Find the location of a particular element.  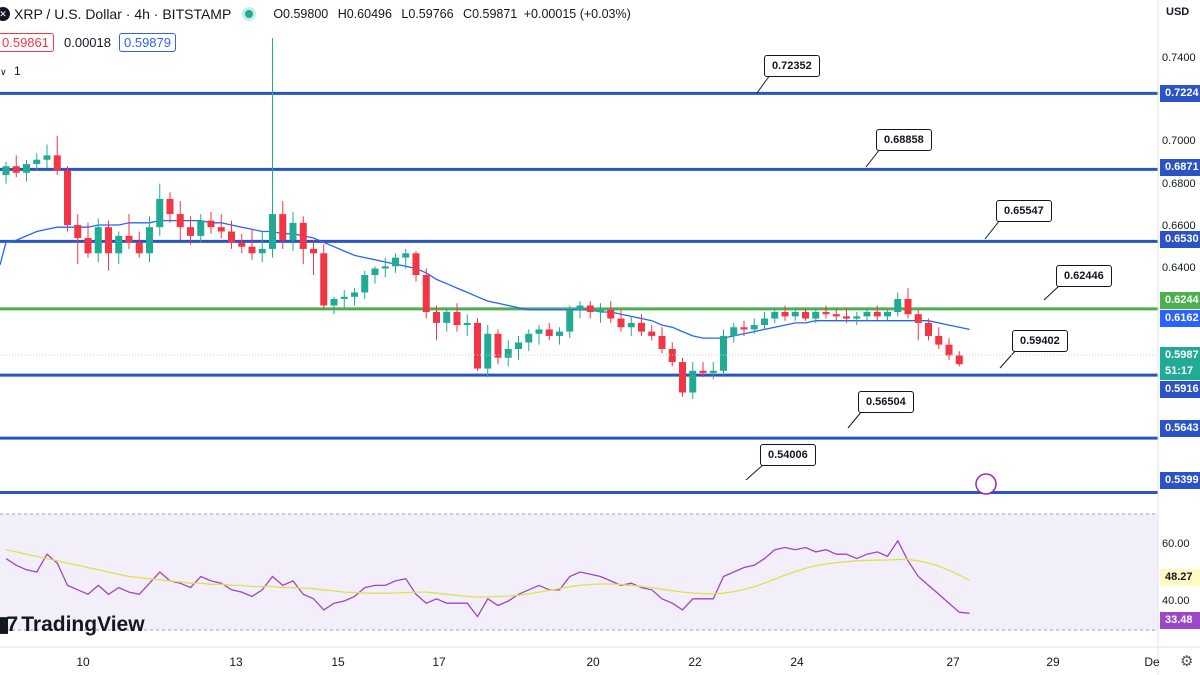

rsi-axis-label: 60.00 is located at coordinates (1176, 544).